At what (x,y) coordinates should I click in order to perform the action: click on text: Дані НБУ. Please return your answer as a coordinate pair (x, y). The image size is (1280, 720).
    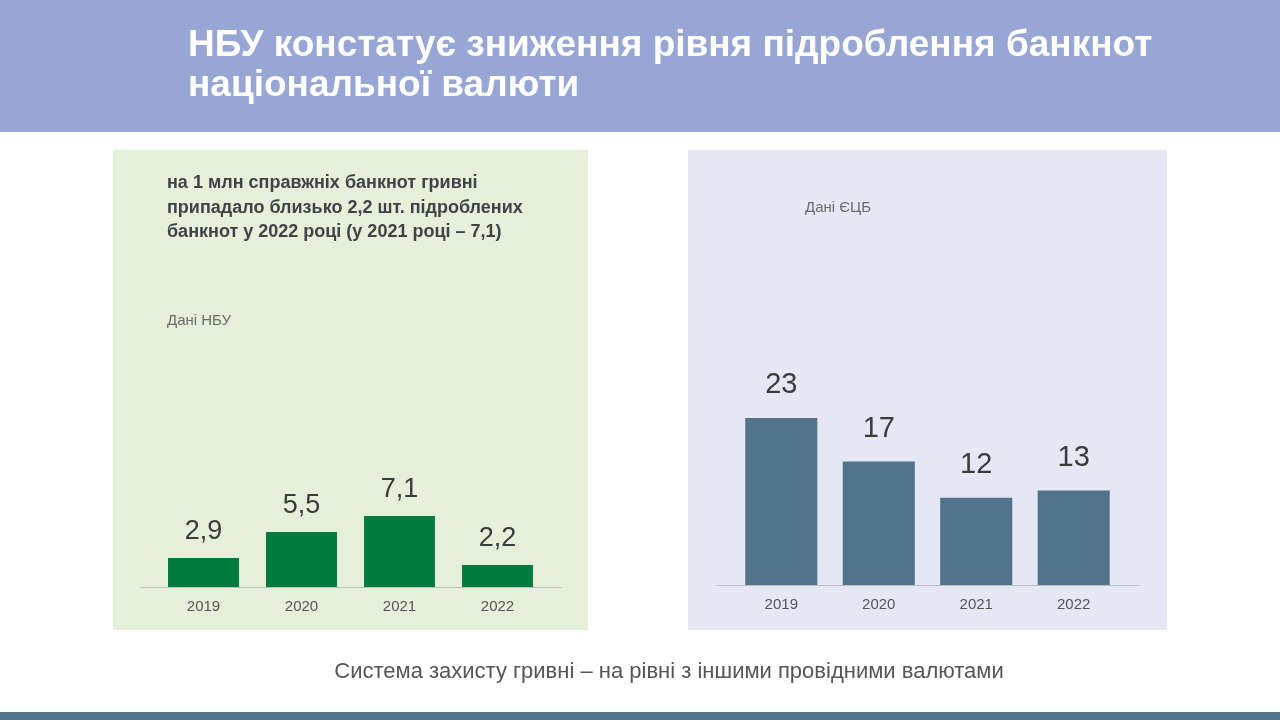
    Looking at the image, I should click on (199, 319).